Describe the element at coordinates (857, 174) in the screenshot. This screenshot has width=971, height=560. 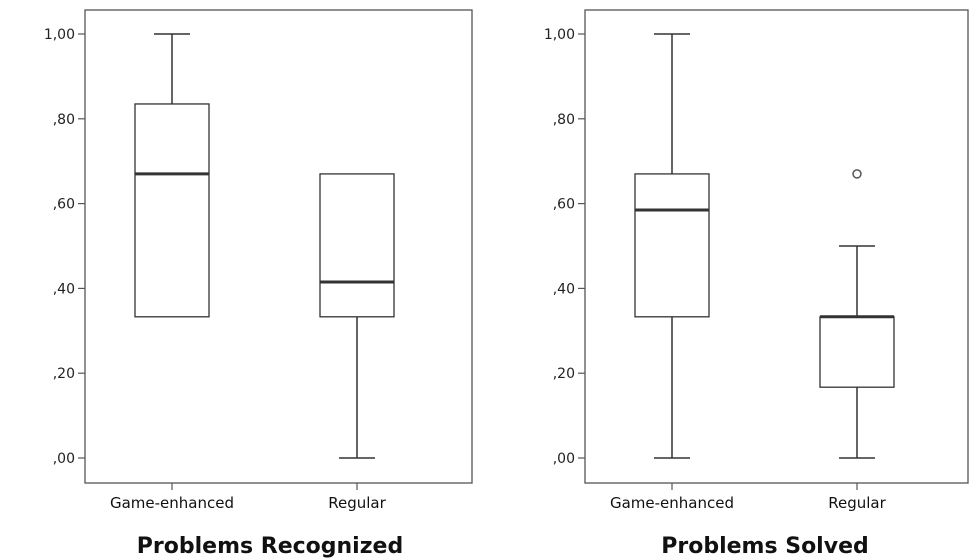
I see `panel2-box-2-outlier` at that location.